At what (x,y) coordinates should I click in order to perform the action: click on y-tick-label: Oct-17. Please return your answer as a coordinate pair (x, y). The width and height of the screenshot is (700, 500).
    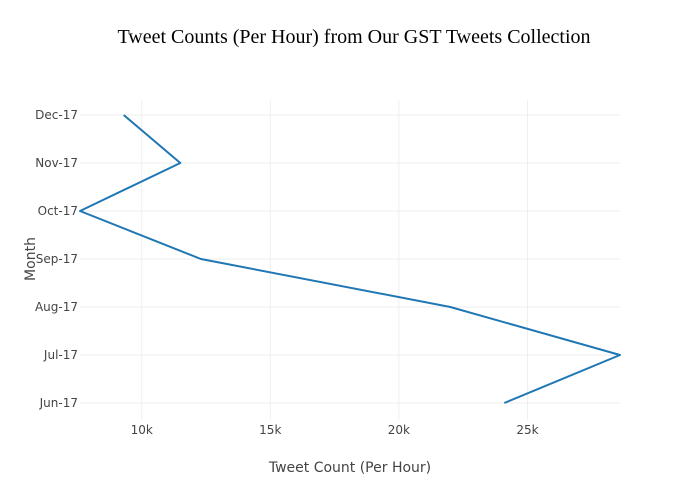
    Looking at the image, I should click on (58, 211).